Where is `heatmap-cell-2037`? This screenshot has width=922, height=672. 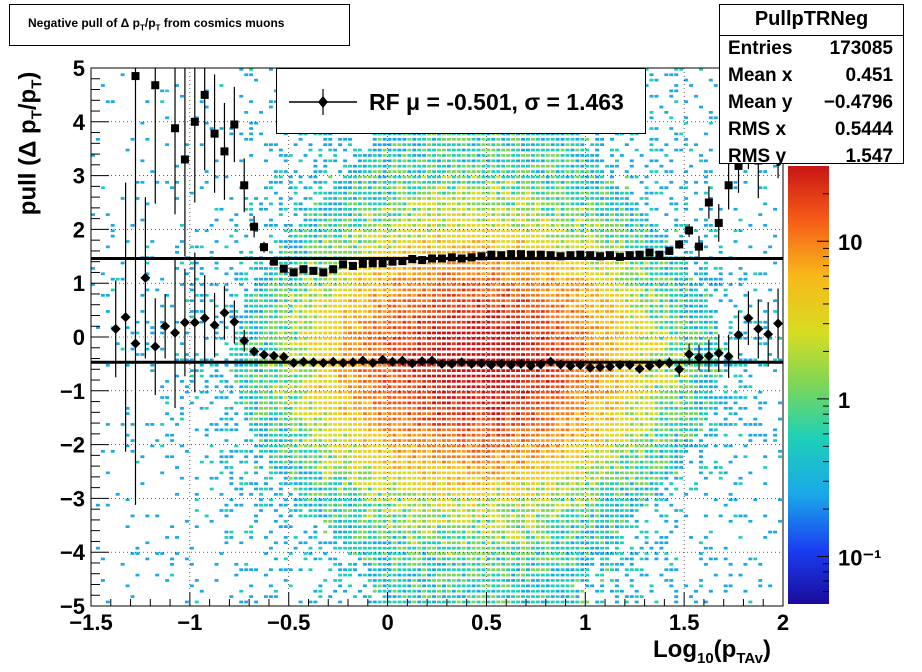 heatmap-cell-2037 is located at coordinates (359, 301).